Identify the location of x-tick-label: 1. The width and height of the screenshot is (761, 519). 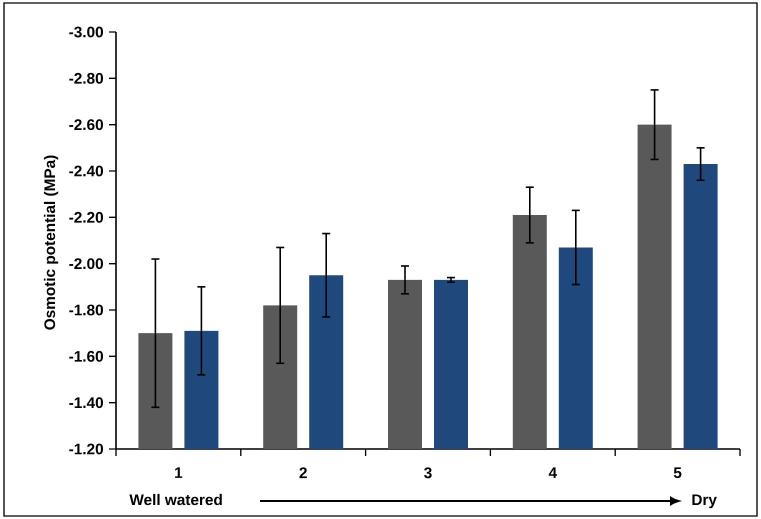
(178, 472).